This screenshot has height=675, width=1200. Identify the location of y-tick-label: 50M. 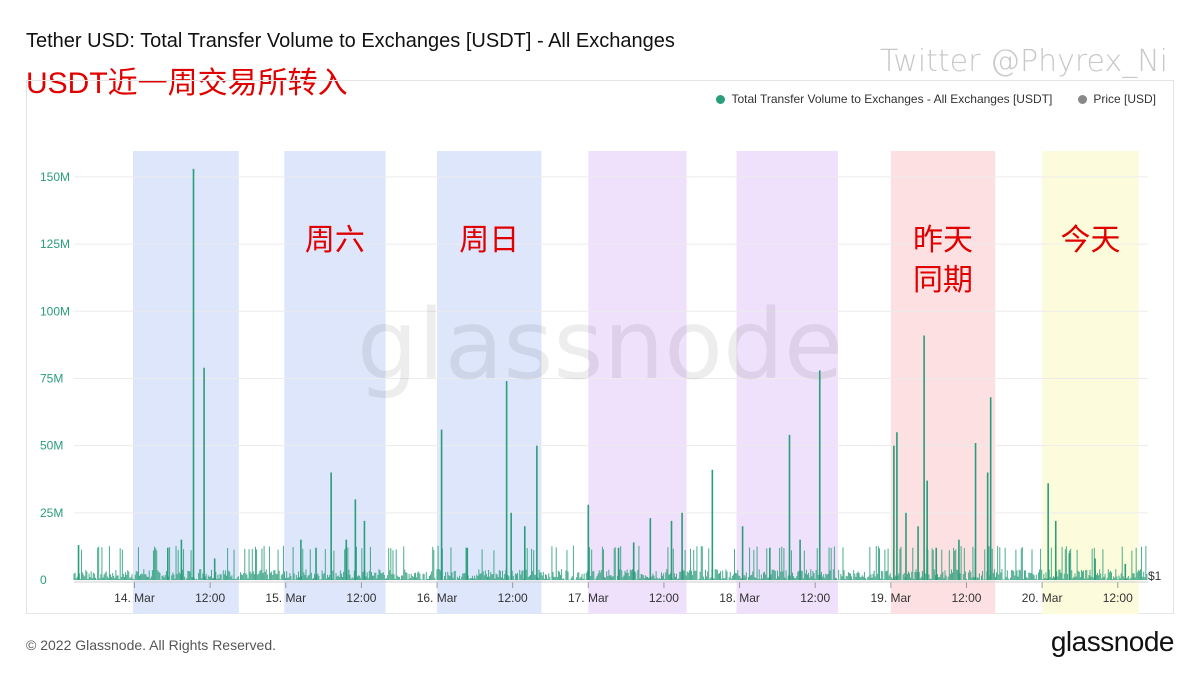
(51, 446).